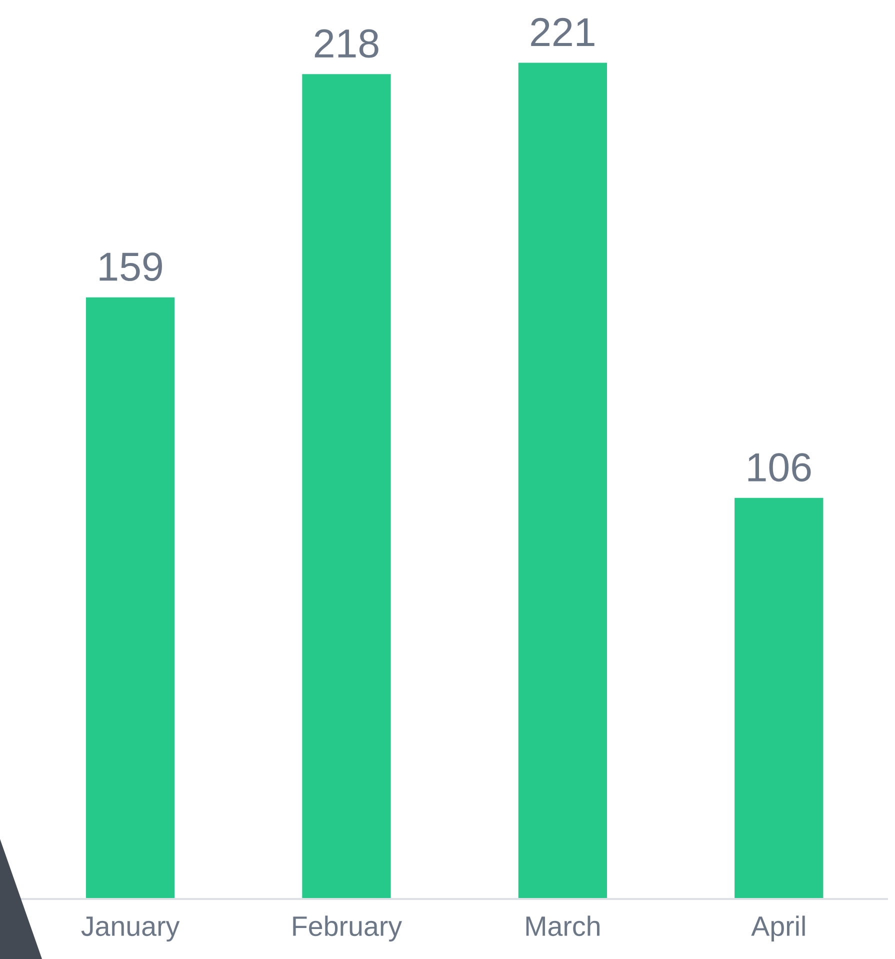 This screenshot has height=959, width=895. What do you see at coordinates (778, 929) in the screenshot?
I see `x-tick-label: April` at bounding box center [778, 929].